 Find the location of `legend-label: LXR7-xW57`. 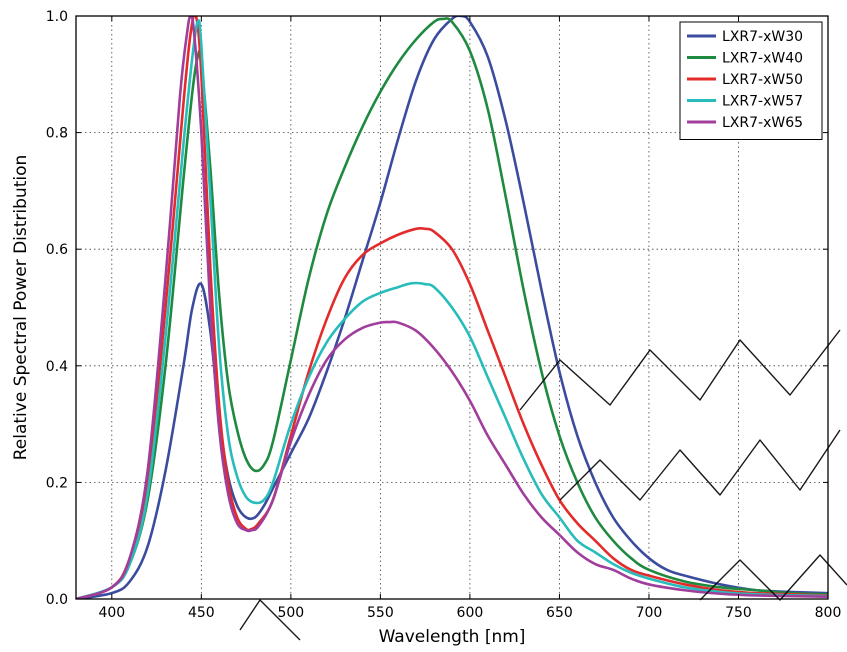

legend-label: LXR7-xW57 is located at coordinates (762, 102).